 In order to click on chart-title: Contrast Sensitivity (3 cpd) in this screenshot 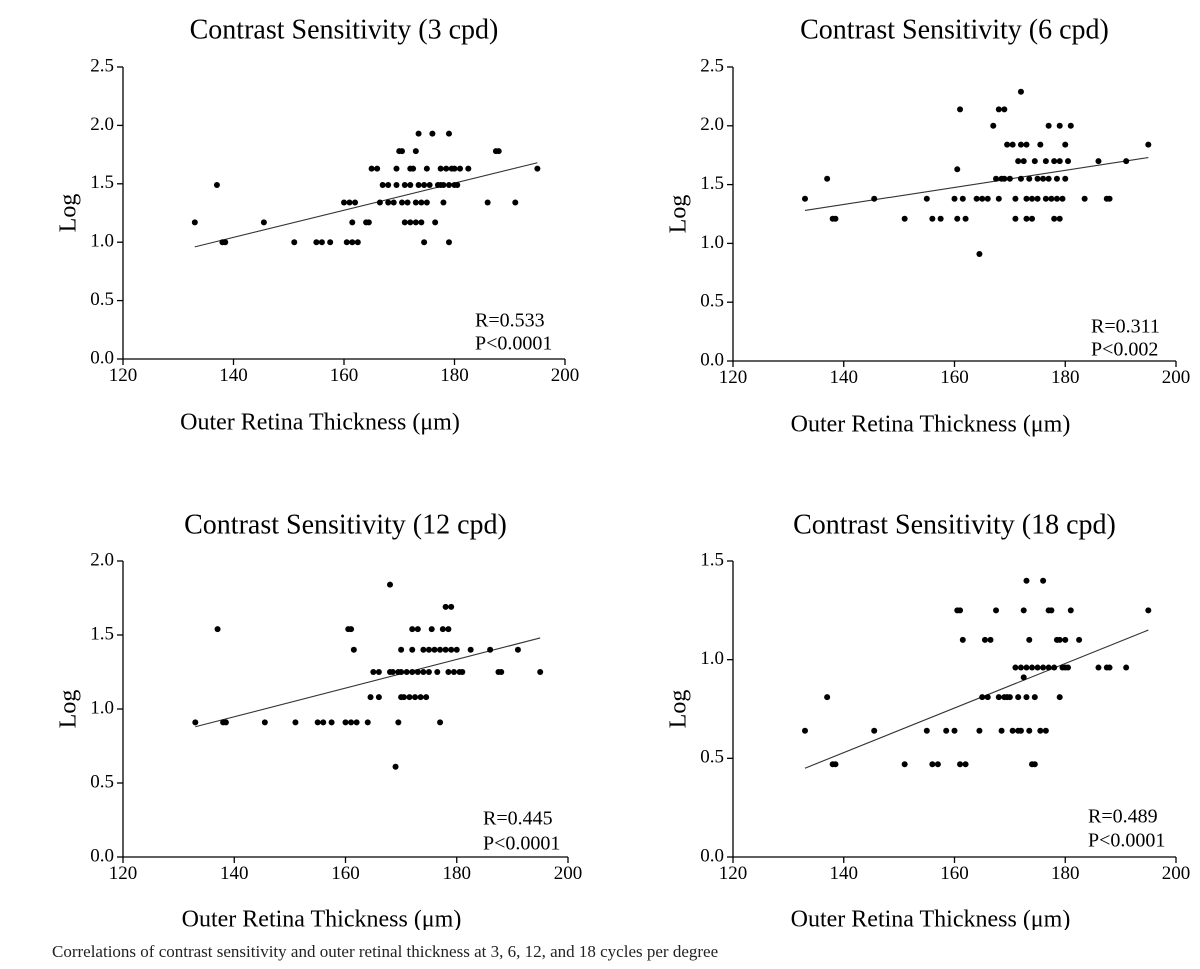, I will do `click(344, 29)`.